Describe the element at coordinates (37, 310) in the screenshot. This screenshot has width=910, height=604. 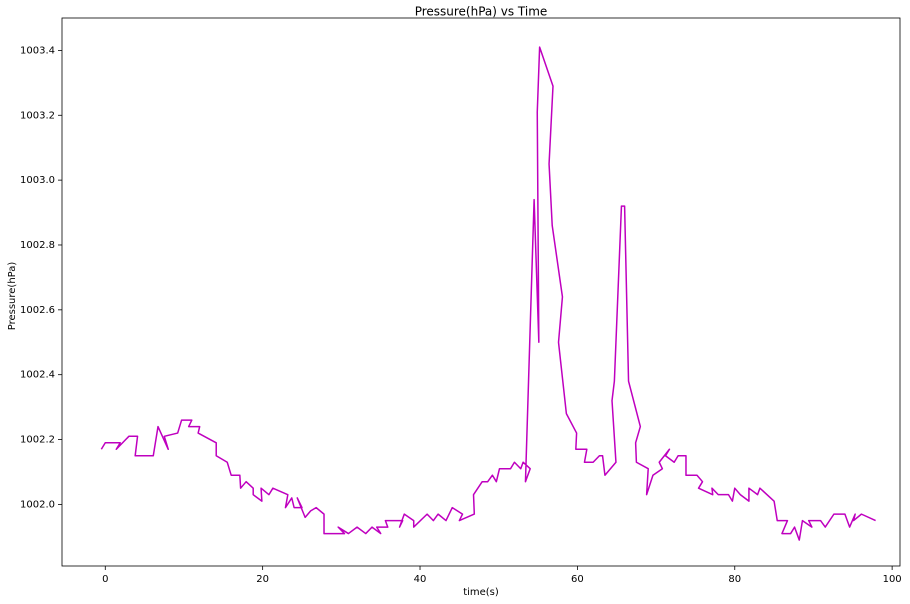
I see `y-tick-label: 1002.6` at that location.